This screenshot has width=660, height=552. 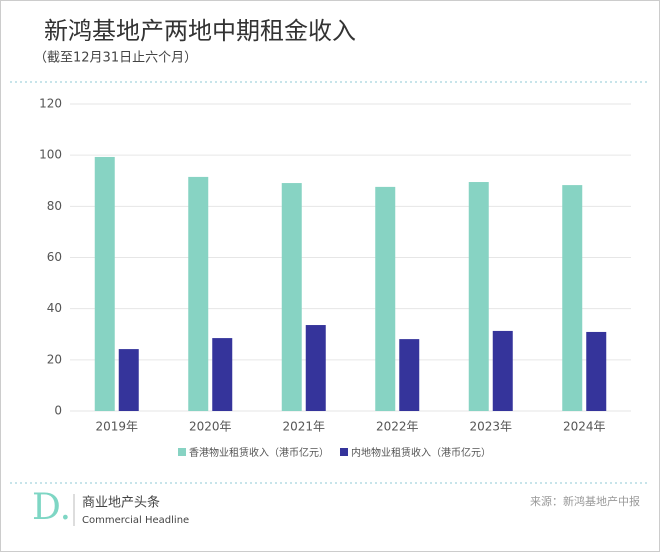 What do you see at coordinates (54, 257) in the screenshot?
I see `y-tick-label: 60` at bounding box center [54, 257].